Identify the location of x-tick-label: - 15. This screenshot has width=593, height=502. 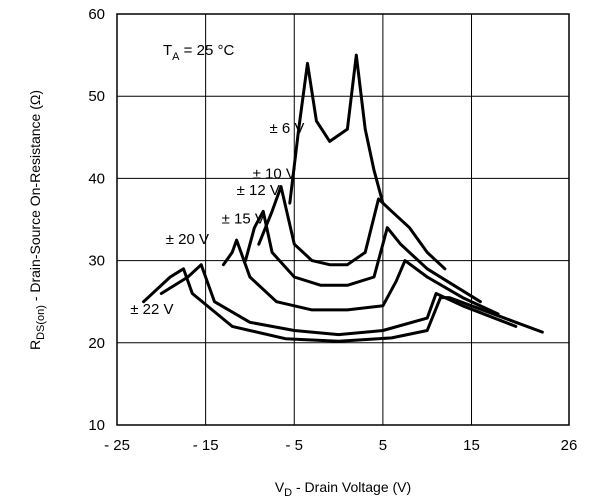
(206, 445).